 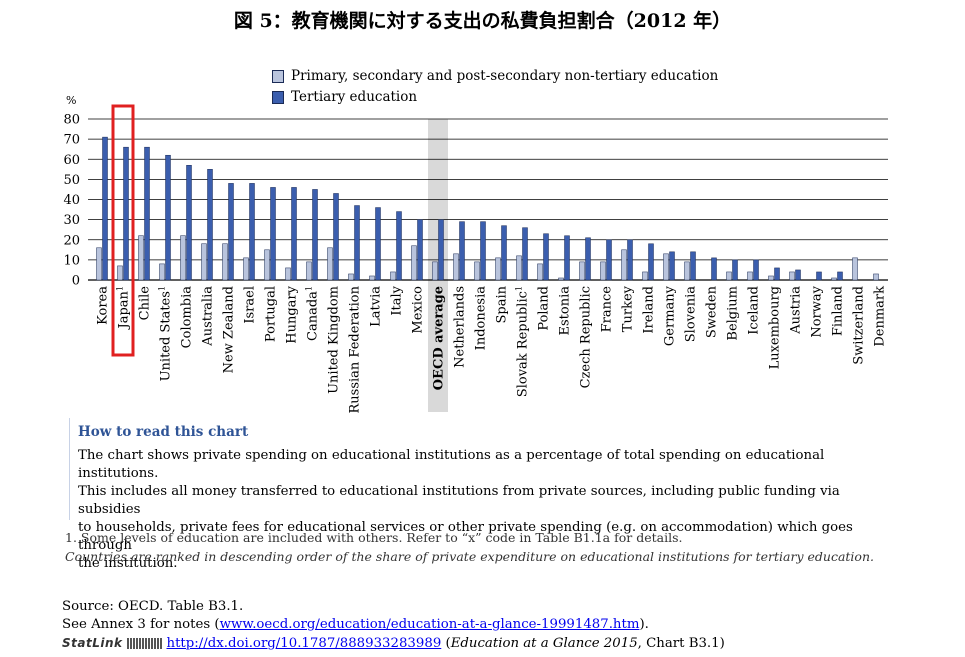 What do you see at coordinates (649, 310) in the screenshot?
I see `category-label: Ireland` at bounding box center [649, 310].